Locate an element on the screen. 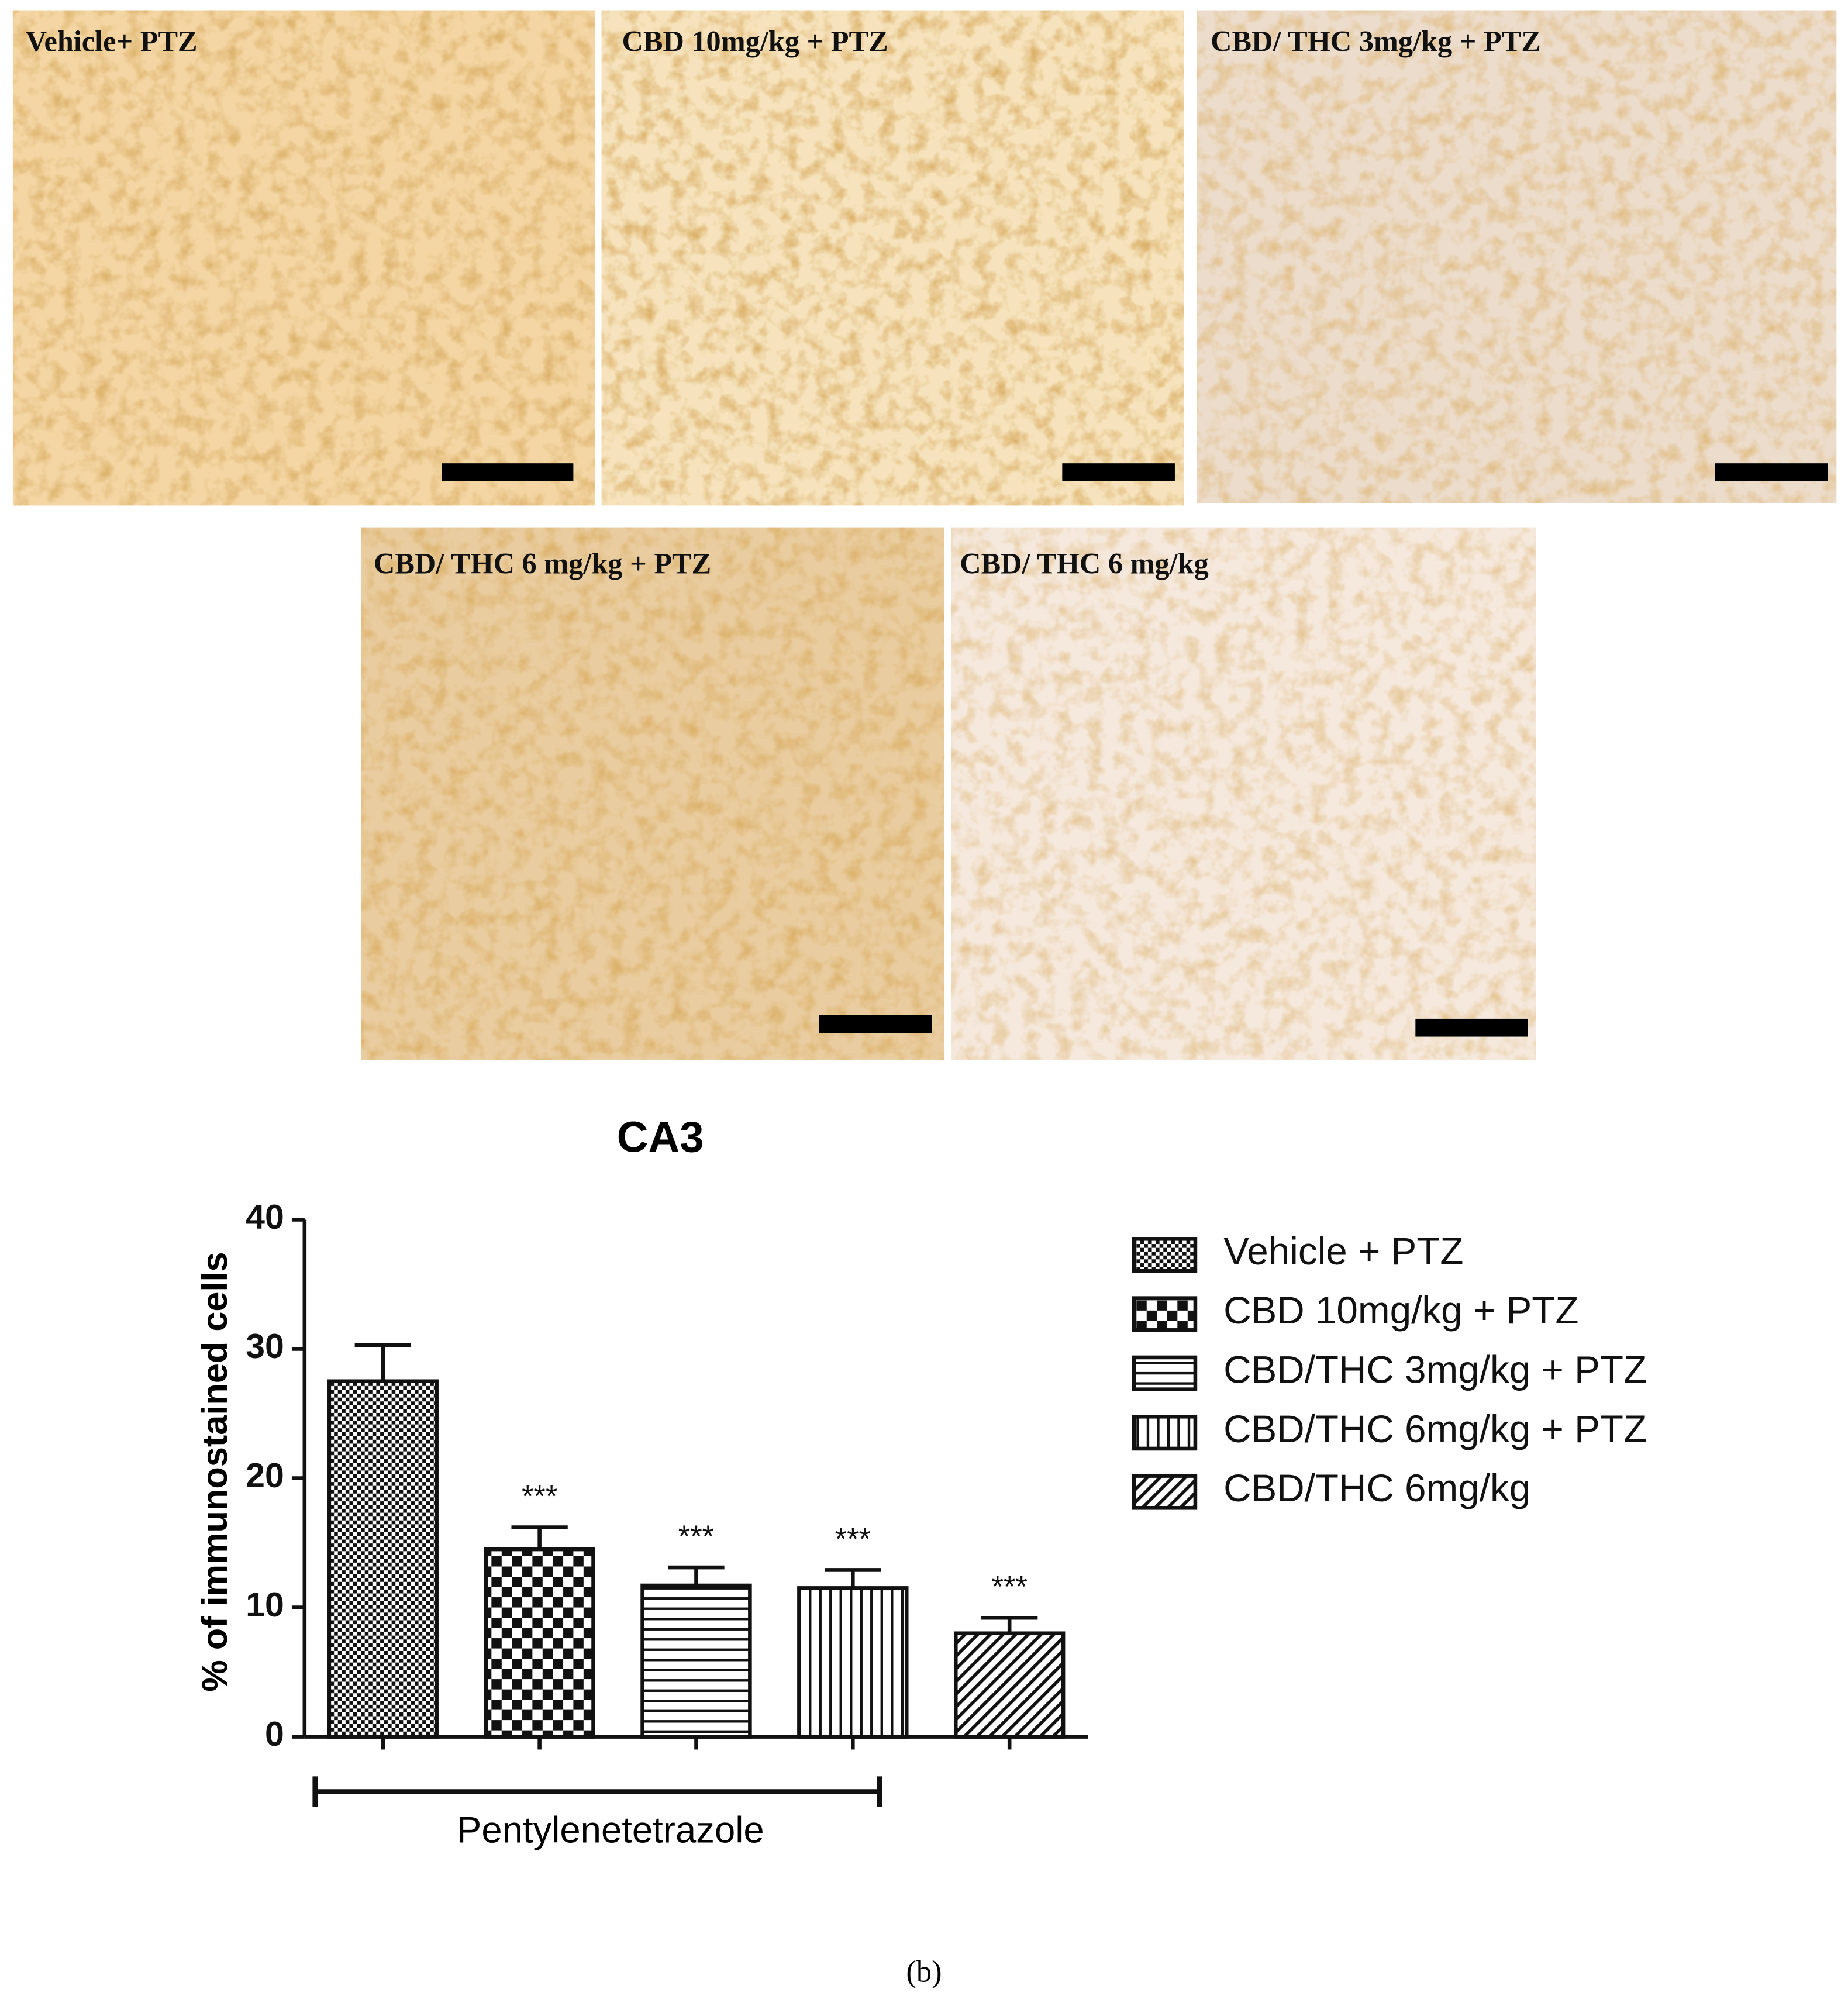  group-bracket is located at coordinates (597, 1791).